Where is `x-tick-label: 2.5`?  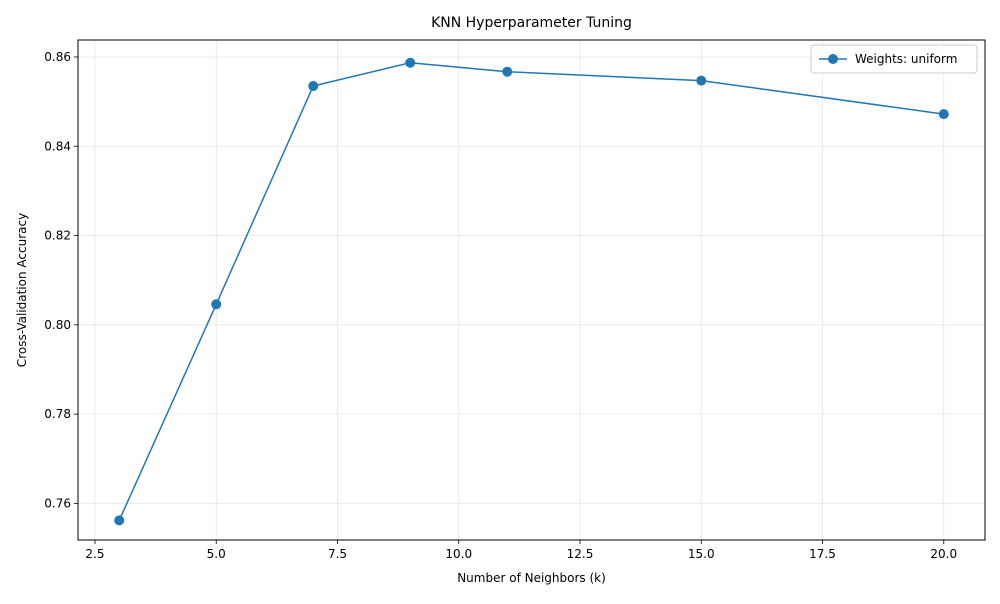
x-tick-label: 2.5 is located at coordinates (94, 554).